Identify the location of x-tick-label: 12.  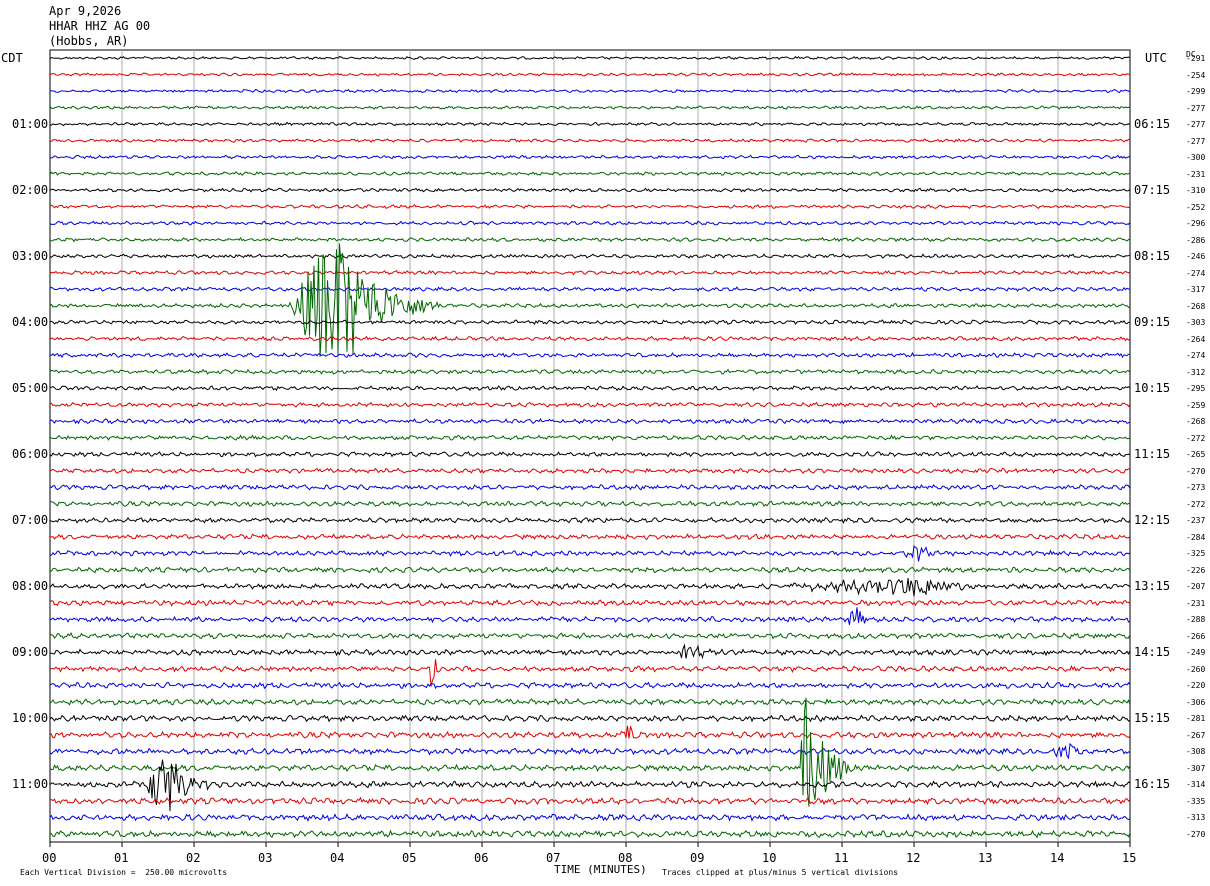
(913, 858).